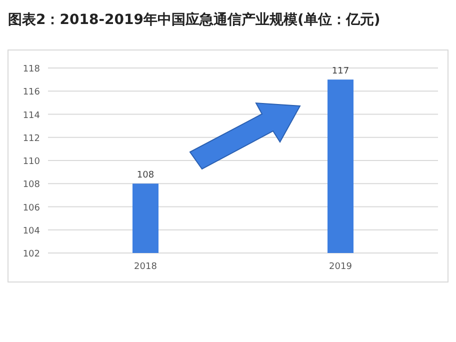 The image size is (456, 342). What do you see at coordinates (31, 162) in the screenshot?
I see `y-tick-label: 110` at bounding box center [31, 162].